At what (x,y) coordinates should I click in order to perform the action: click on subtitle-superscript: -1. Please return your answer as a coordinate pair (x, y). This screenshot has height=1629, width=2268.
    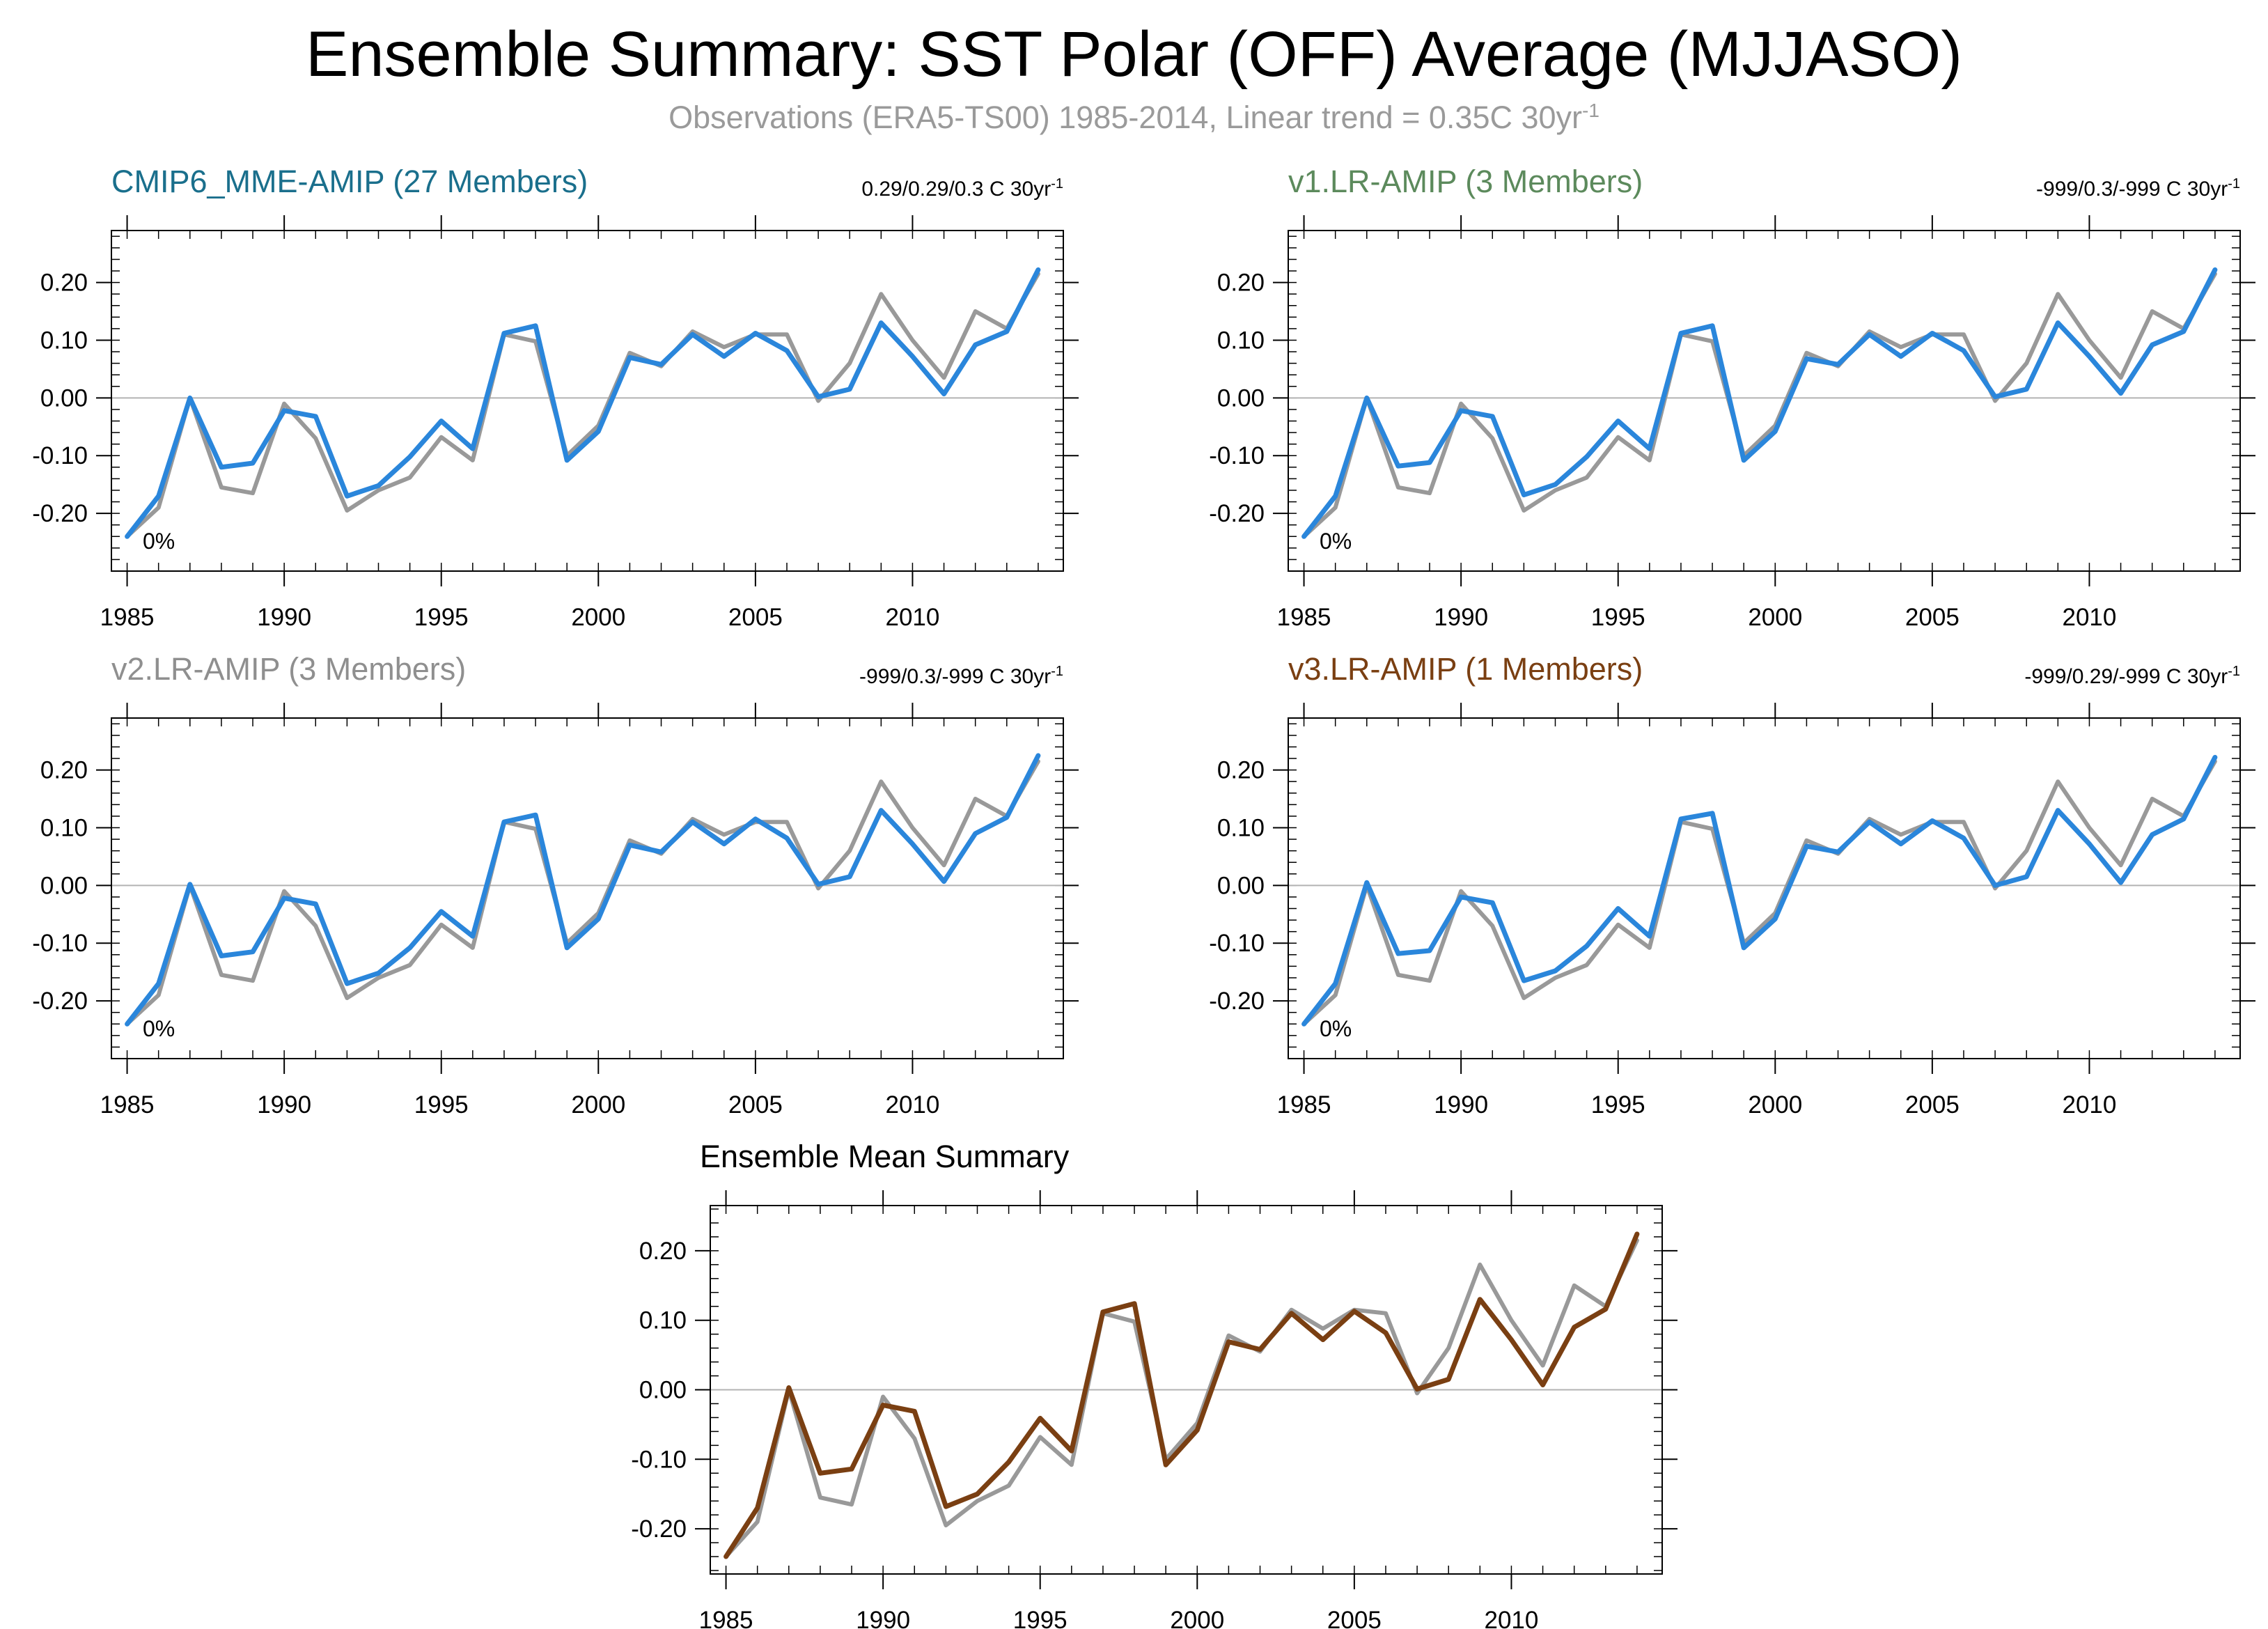
    Looking at the image, I should click on (1591, 110).